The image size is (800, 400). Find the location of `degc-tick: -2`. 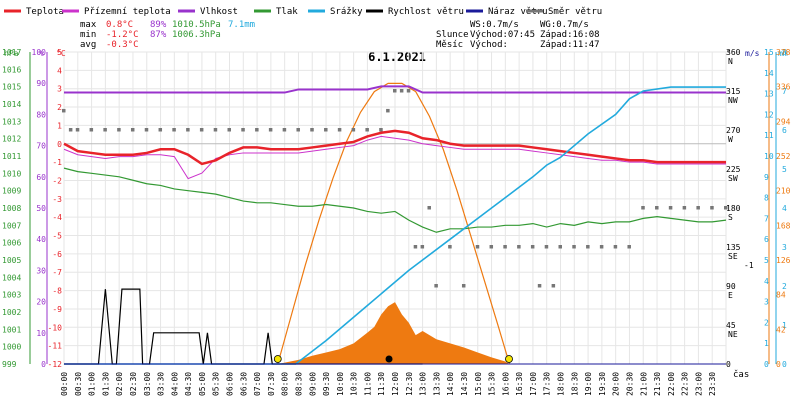

degc-tick: -2 is located at coordinates (57, 180).